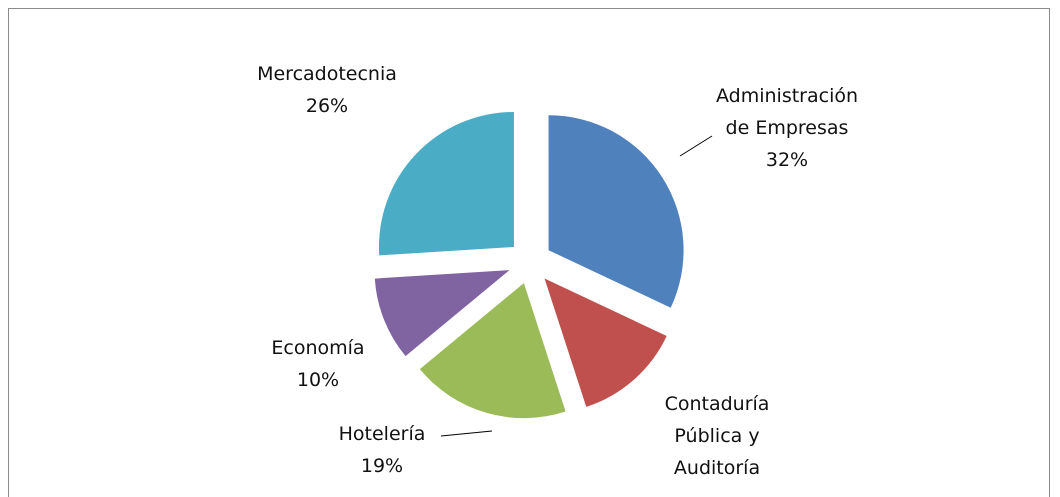 The image size is (1060, 497). Describe the element at coordinates (327, 74) in the screenshot. I see `category-name: Mercadotecnia` at that location.